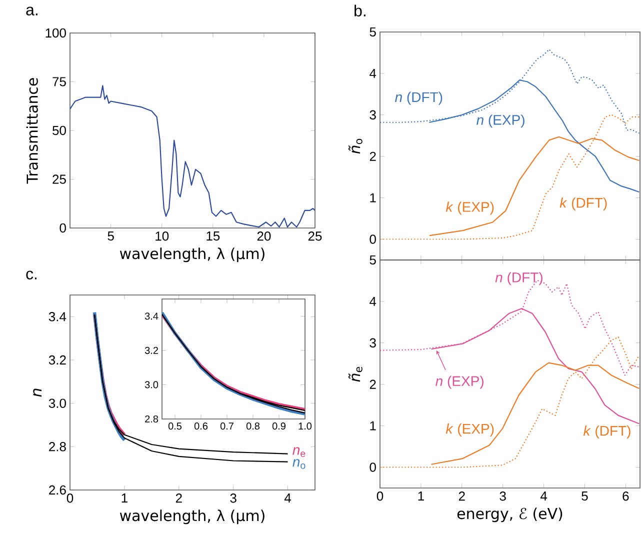 This screenshot has height=540, width=641. What do you see at coordinates (175, 426) in the screenshot?
I see `x-tick-label: 0.5` at bounding box center [175, 426].